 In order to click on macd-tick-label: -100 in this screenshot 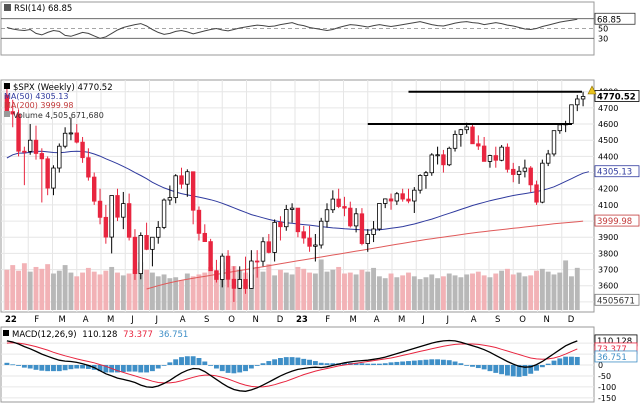, I will do `click(607, 387)`.